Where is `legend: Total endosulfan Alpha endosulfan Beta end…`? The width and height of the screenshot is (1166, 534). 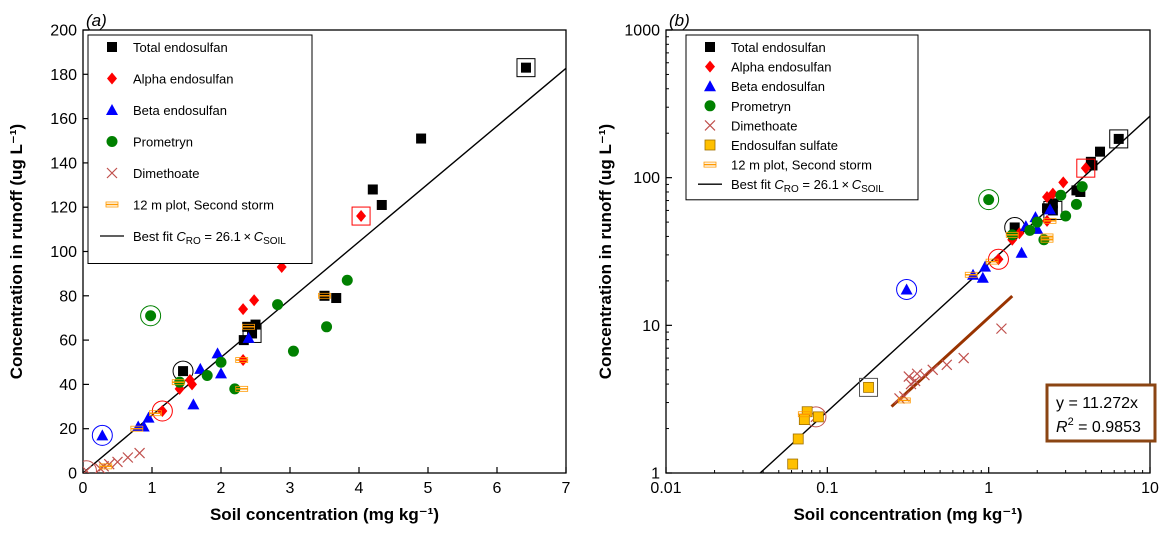 legend: Total endosulfan Alpha endosulfan Beta end… is located at coordinates (200, 149).